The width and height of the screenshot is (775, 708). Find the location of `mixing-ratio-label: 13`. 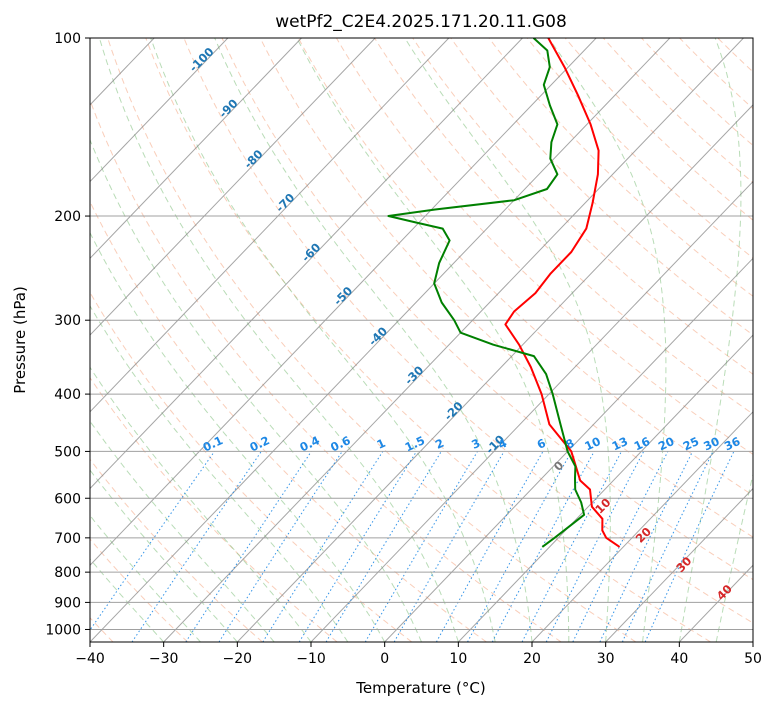

mixing-ratio-label: 13 is located at coordinates (620, 443).